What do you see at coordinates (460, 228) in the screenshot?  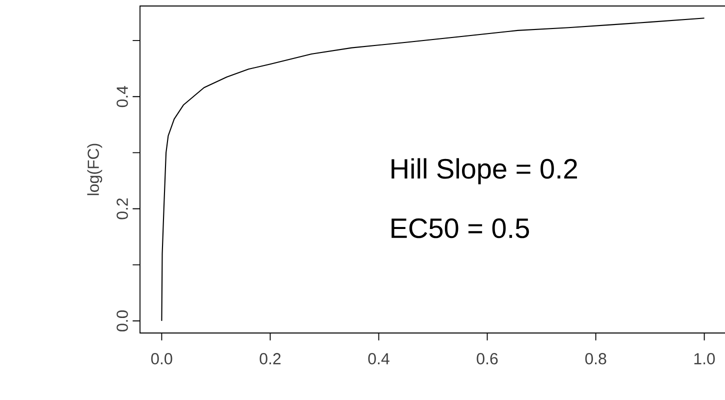 I see `annotation: EC50 = 0.5` at bounding box center [460, 228].